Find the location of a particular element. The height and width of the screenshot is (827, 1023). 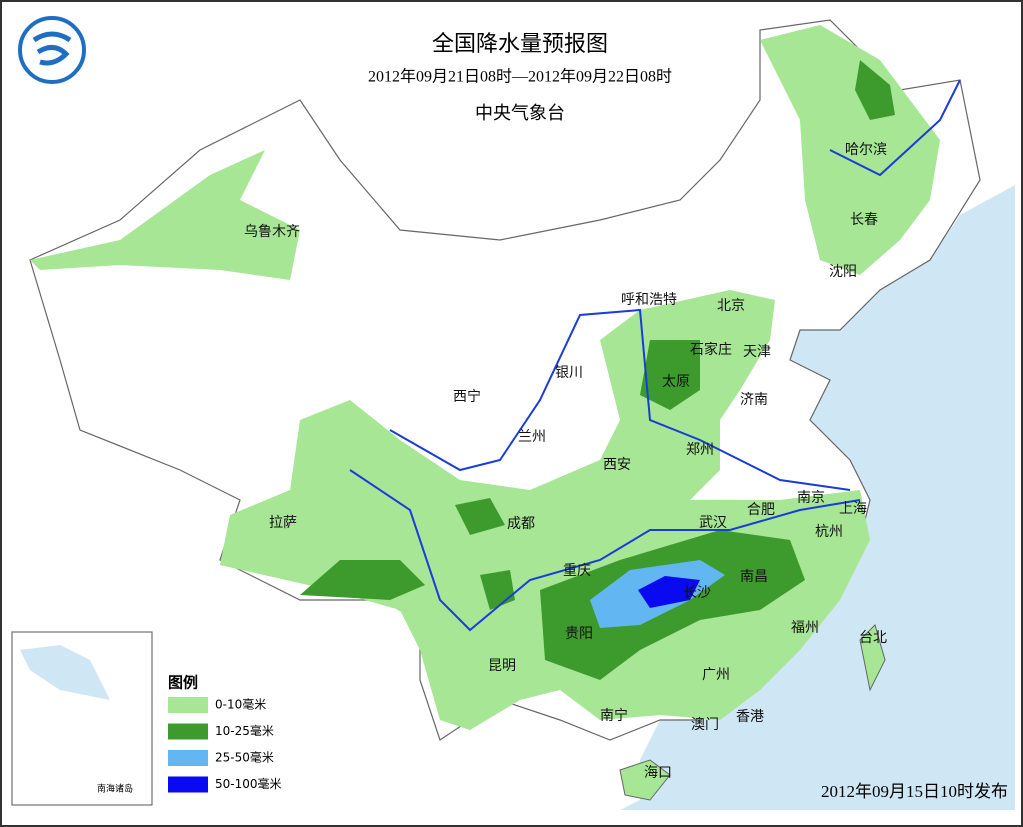

city-label: 南京 is located at coordinates (811, 498).